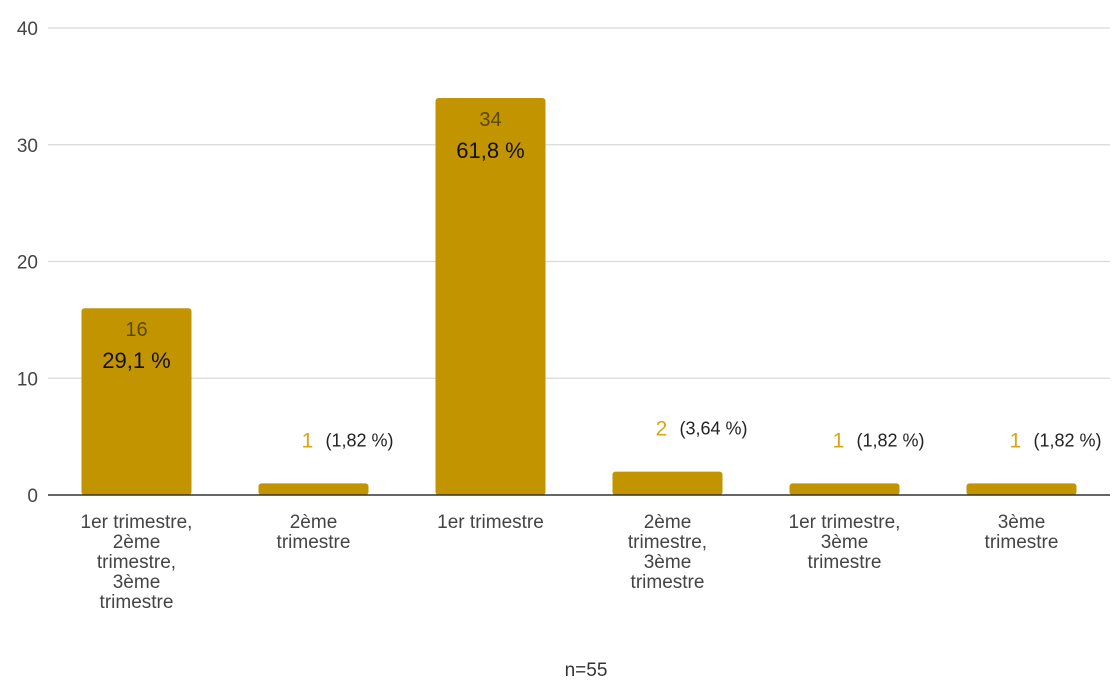  I want to click on x-category-label: 1er trimestre, 3ème trimestre, so click(845, 542).